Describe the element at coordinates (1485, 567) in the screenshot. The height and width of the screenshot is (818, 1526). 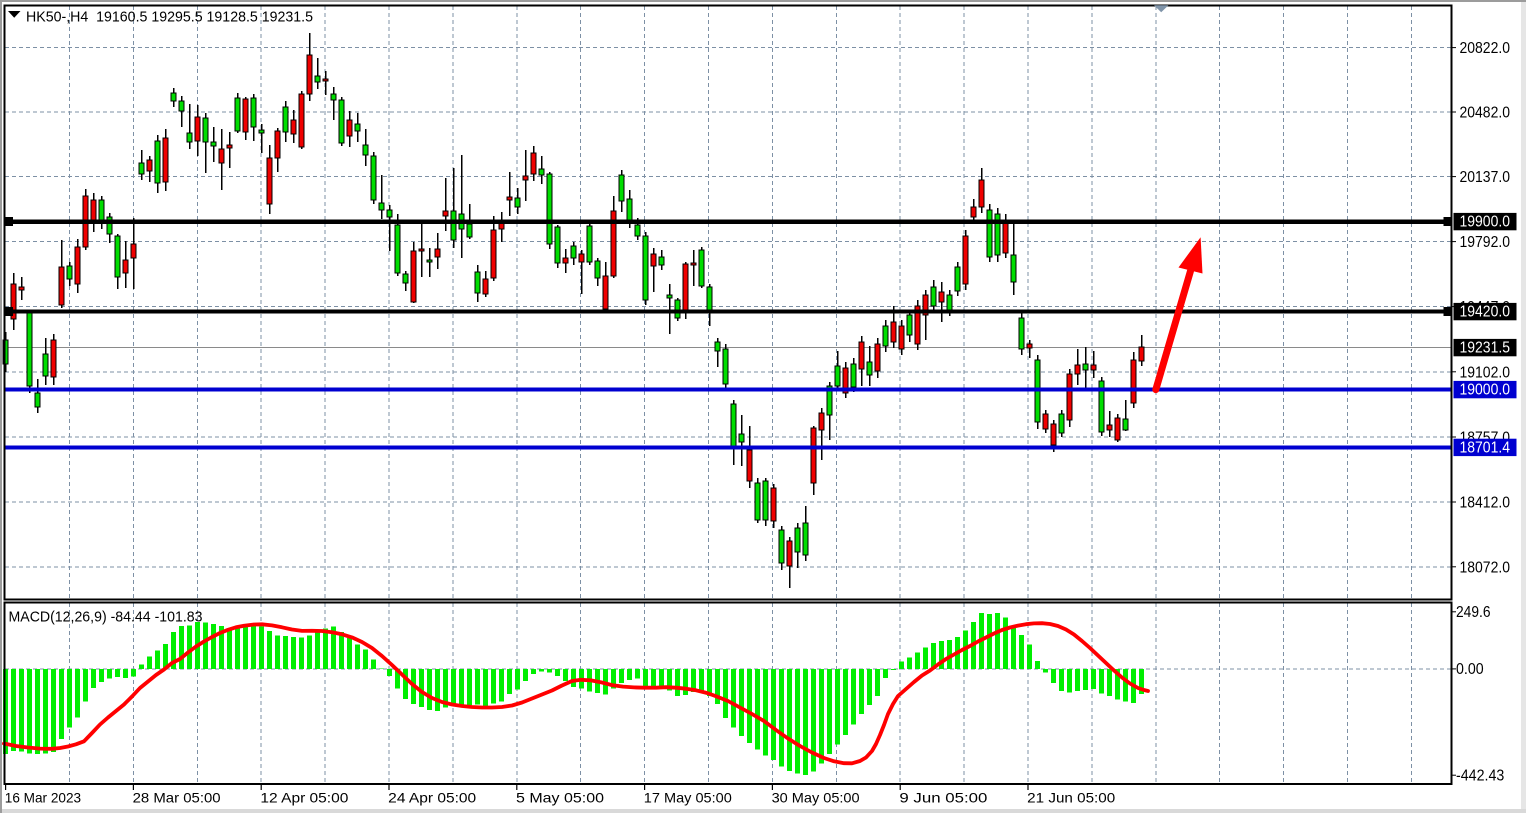
I see `svg-text: 18072.0` at that location.